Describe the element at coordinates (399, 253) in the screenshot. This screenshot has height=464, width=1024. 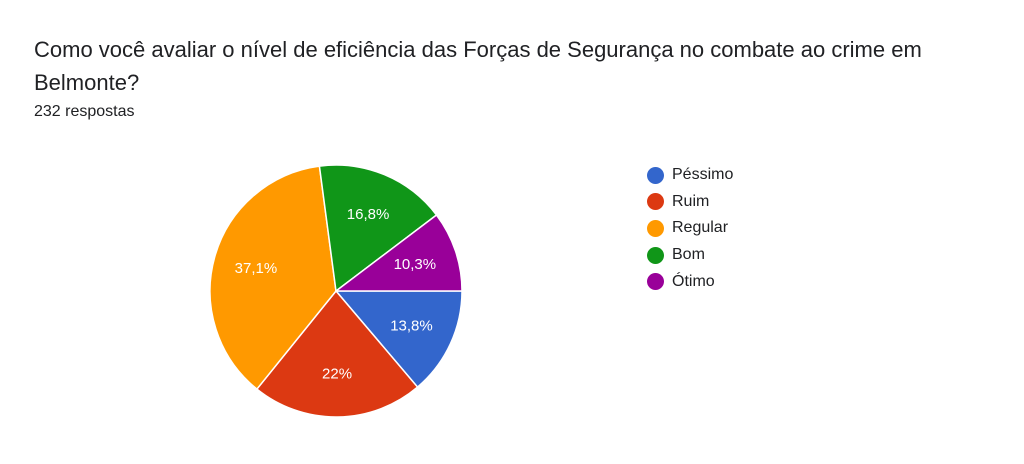
I see `pie-slice-otimo` at that location.